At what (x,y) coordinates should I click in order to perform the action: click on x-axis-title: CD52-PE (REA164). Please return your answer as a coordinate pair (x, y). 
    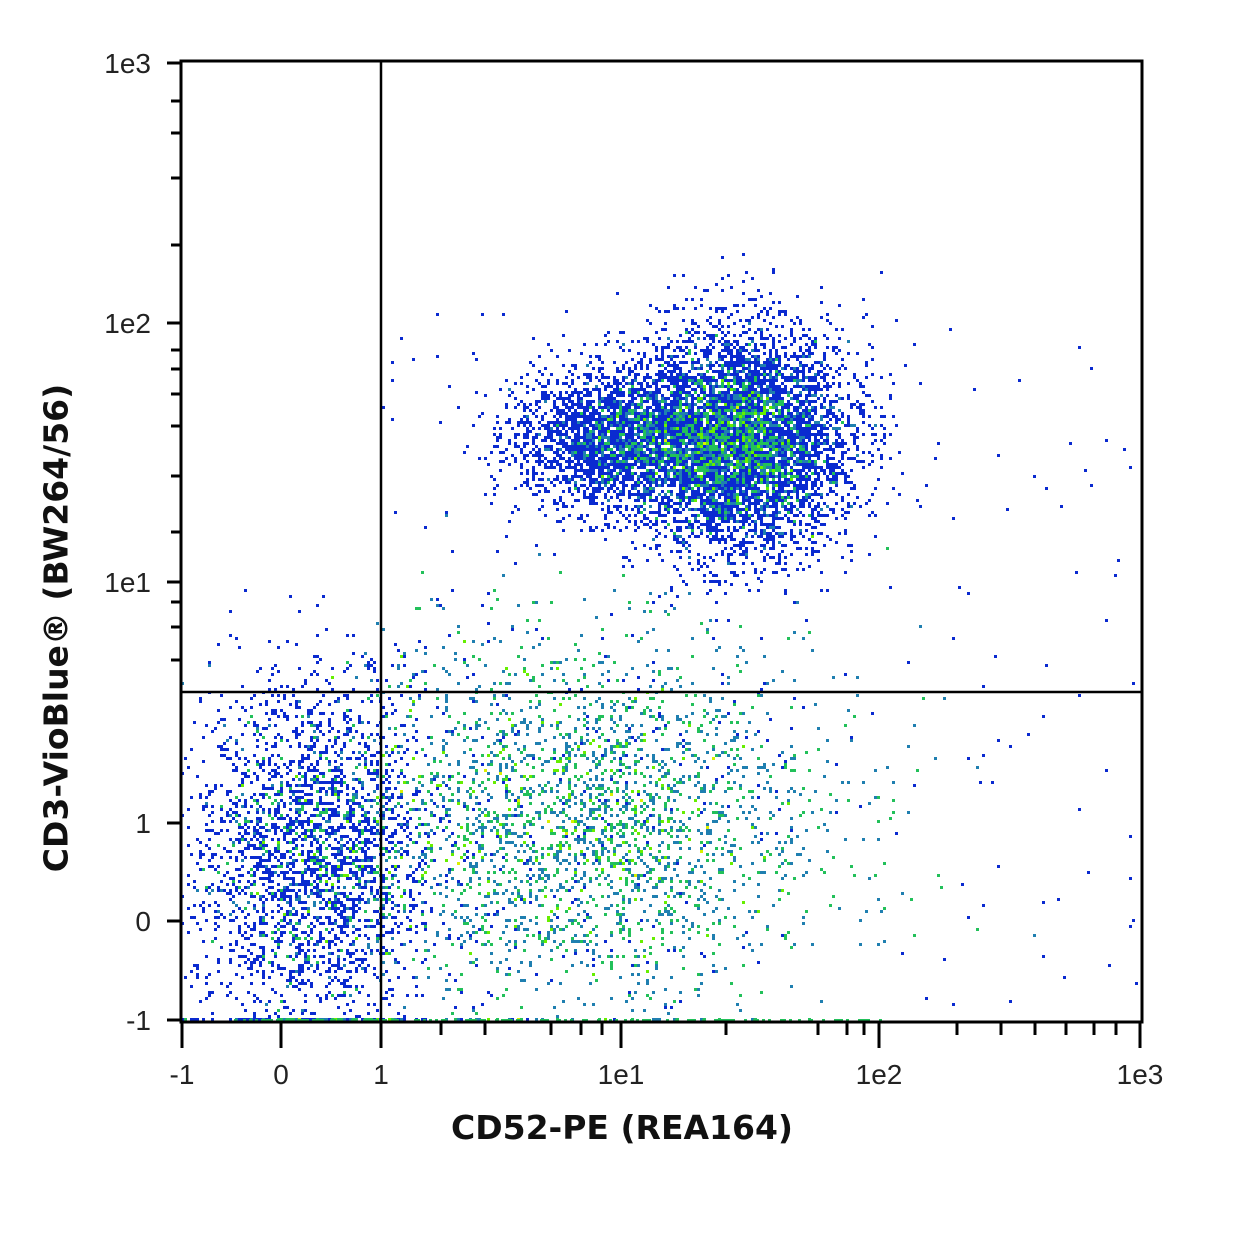
    Looking at the image, I should click on (622, 1127).